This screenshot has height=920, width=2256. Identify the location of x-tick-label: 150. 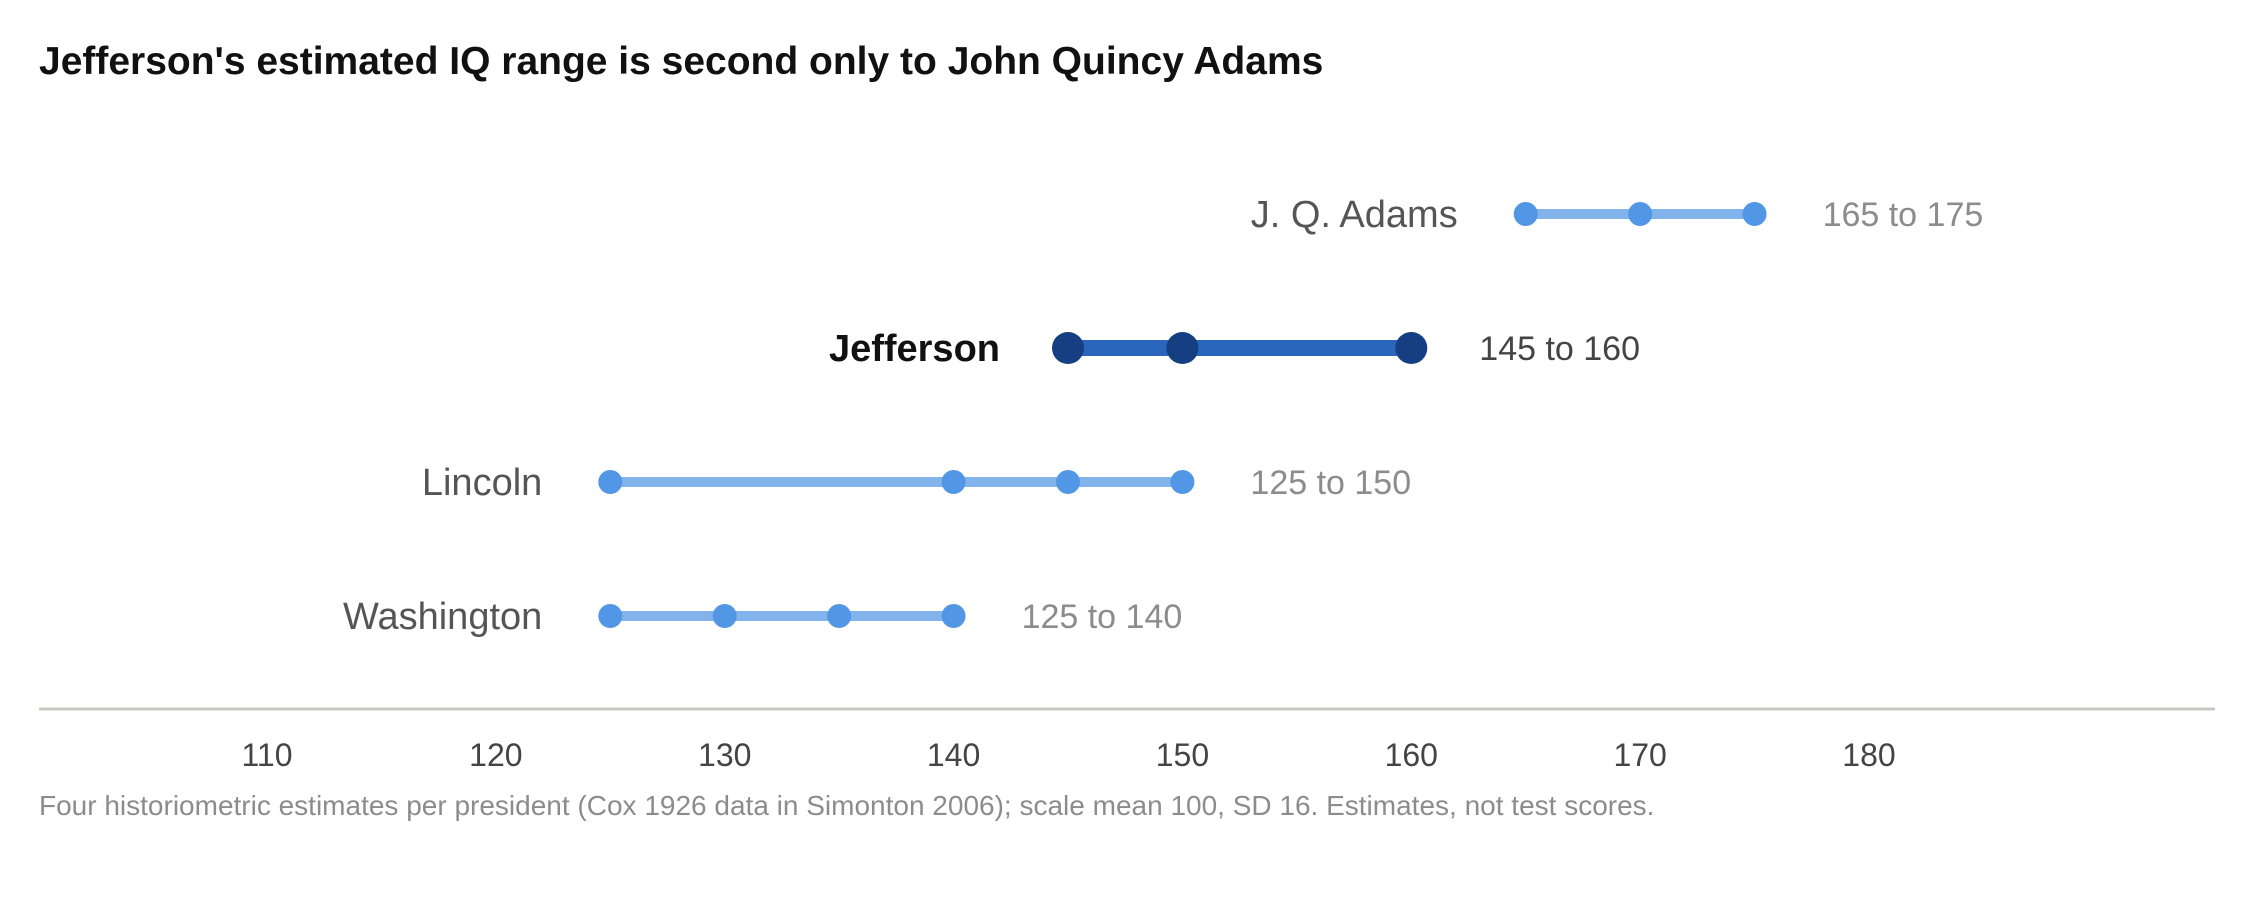
(1182, 755).